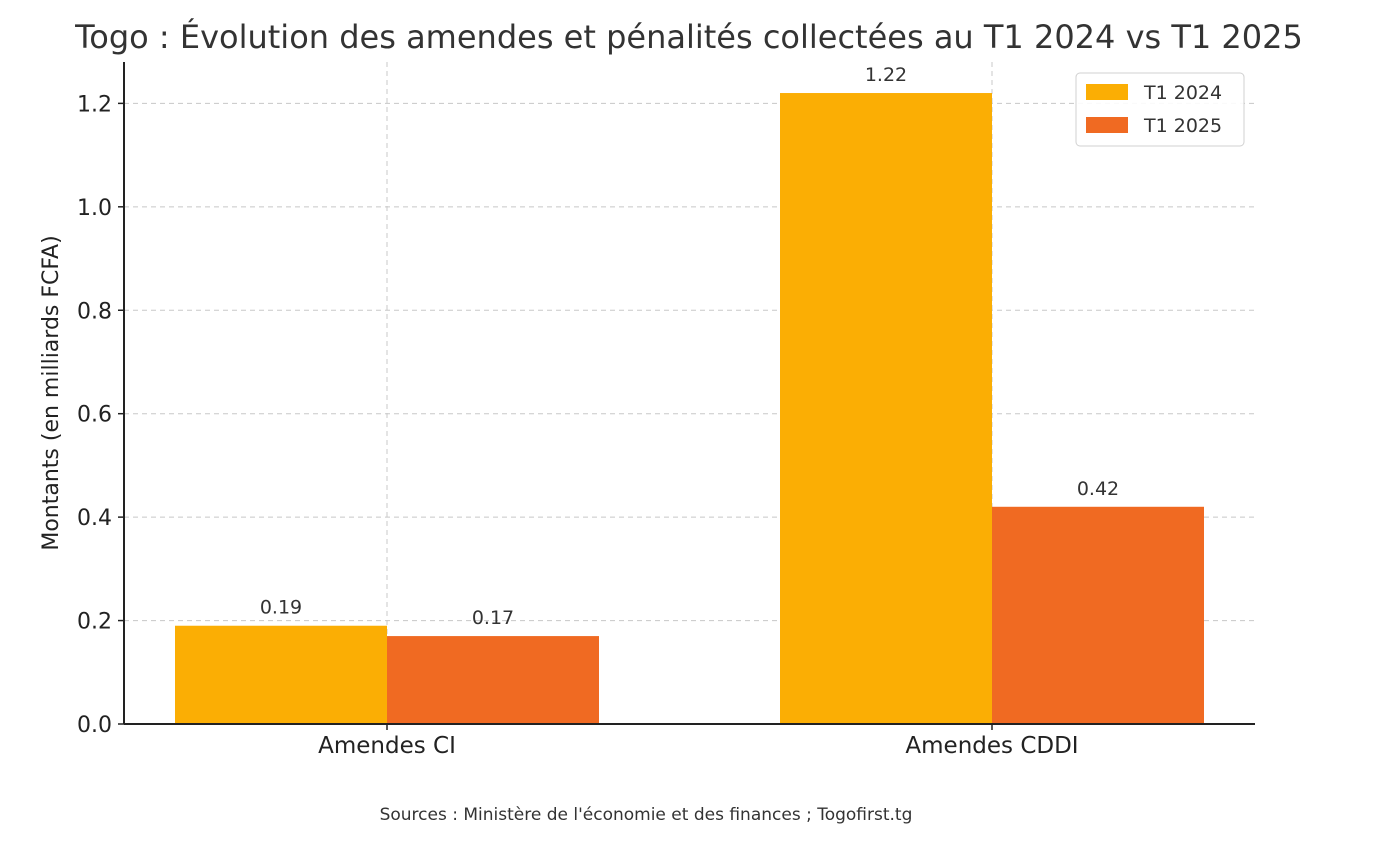 Image resolution: width=1379 pixels, height=841 pixels. Describe the element at coordinates (1107, 92) in the screenshot. I see `legend-swatch-t1-2024` at that location.